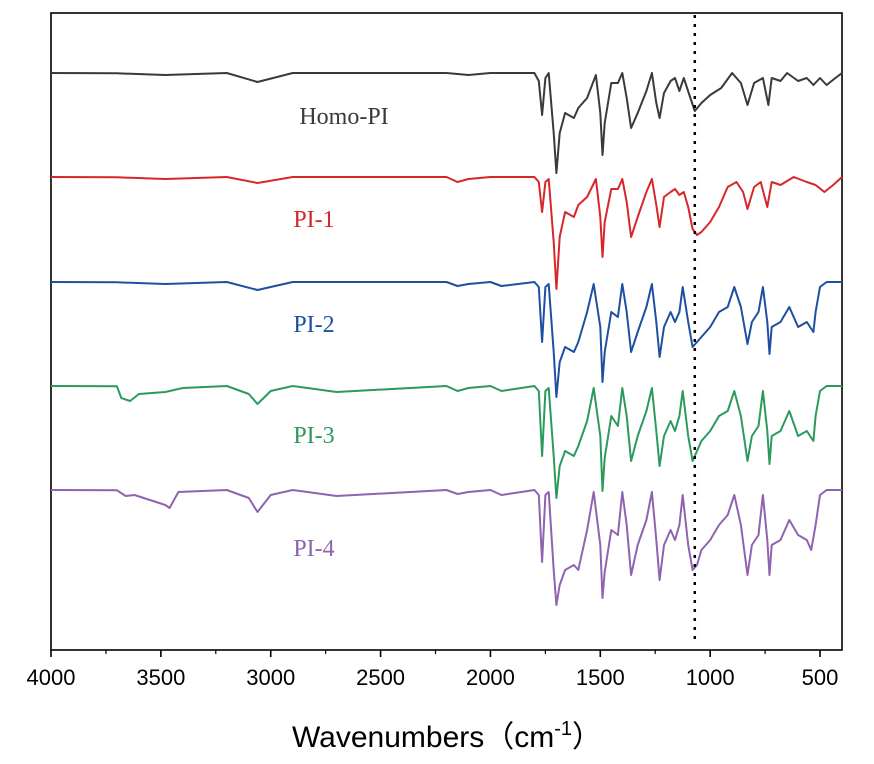  Describe the element at coordinates (343, 117) in the screenshot. I see `series-label-homo-pi: Homo-PI` at that location.